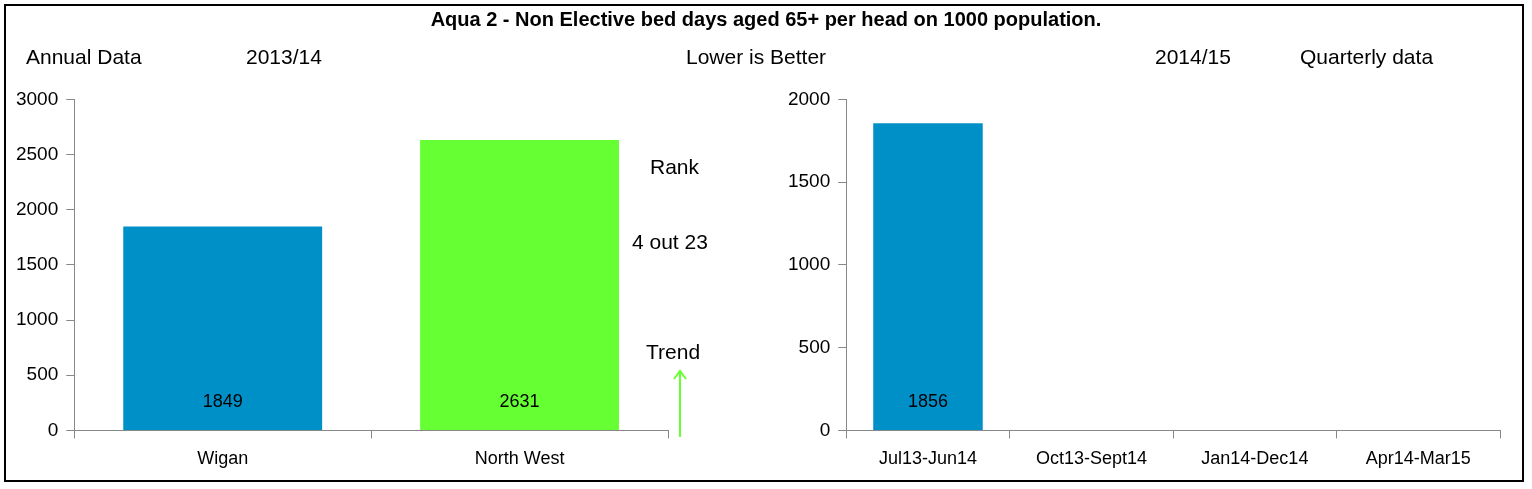  What do you see at coordinates (284, 57) in the screenshot?
I see `text: 2013/14` at bounding box center [284, 57].